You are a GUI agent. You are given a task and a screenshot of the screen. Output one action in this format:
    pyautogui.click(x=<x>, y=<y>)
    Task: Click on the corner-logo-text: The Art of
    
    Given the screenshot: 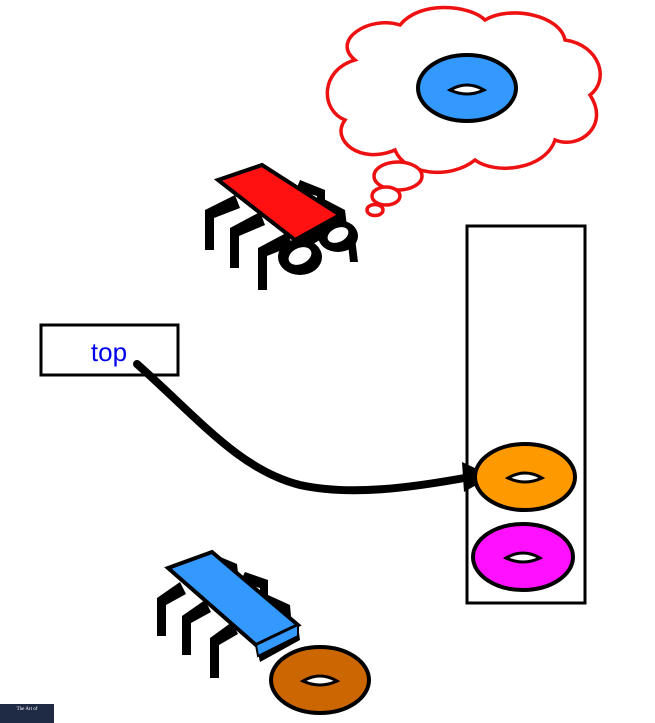 What is the action you would take?
    pyautogui.click(x=27, y=709)
    